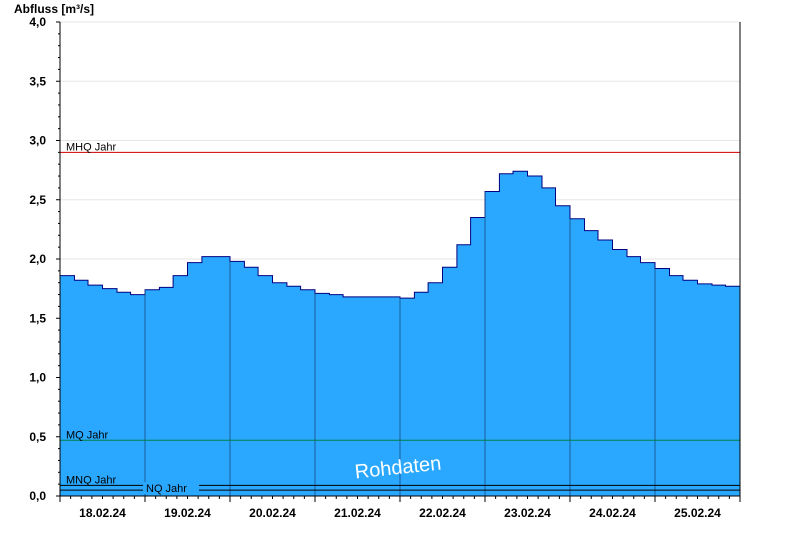 This screenshot has width=800, height=555. Describe the element at coordinates (37, 141) in the screenshot. I see `y-tick-label: 3,0` at that location.